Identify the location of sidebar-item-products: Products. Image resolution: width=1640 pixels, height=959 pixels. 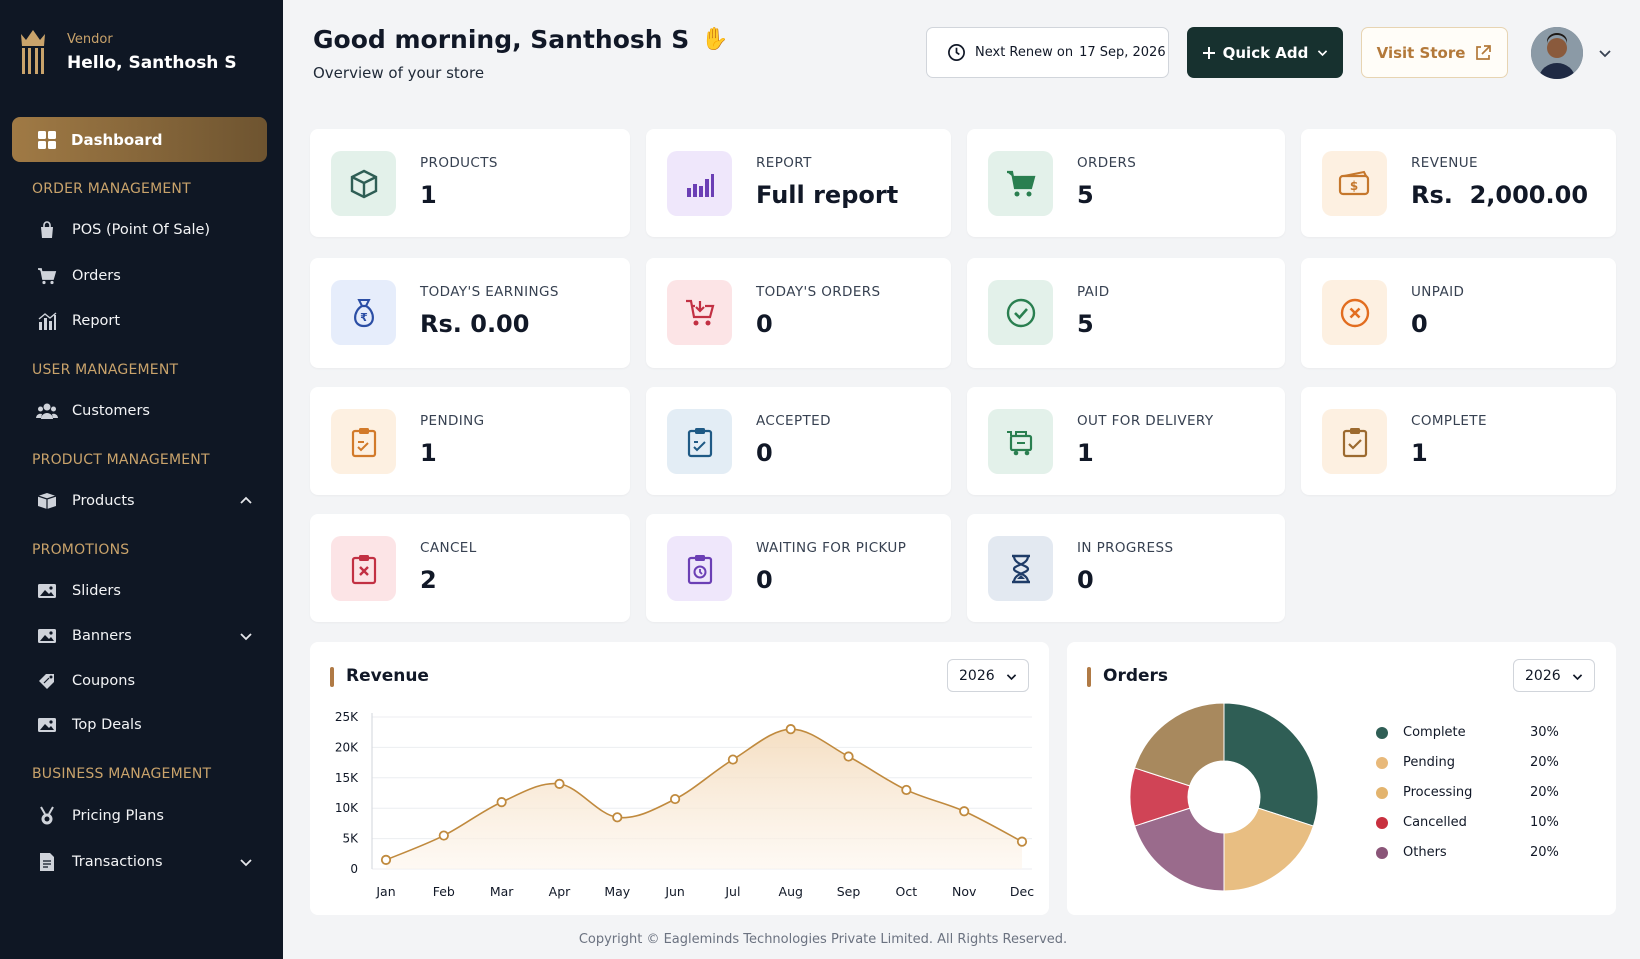
(144, 501).